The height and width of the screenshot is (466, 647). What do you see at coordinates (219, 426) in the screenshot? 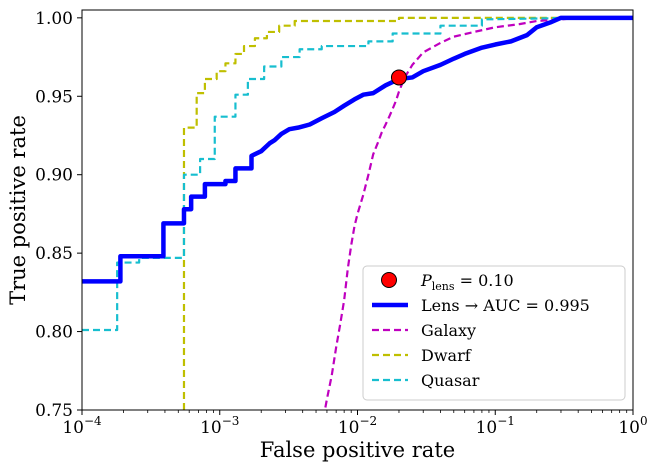
I see `x-tick-label: 10⁻³` at bounding box center [219, 426].